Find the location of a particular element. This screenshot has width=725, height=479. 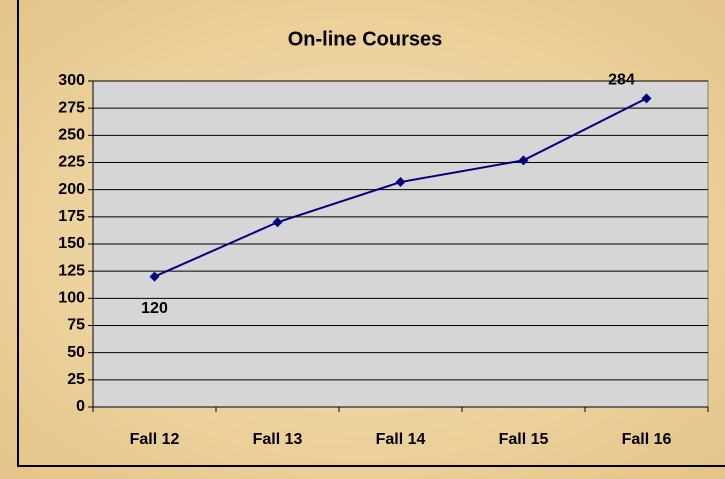

data-label: 284 is located at coordinates (621, 80).